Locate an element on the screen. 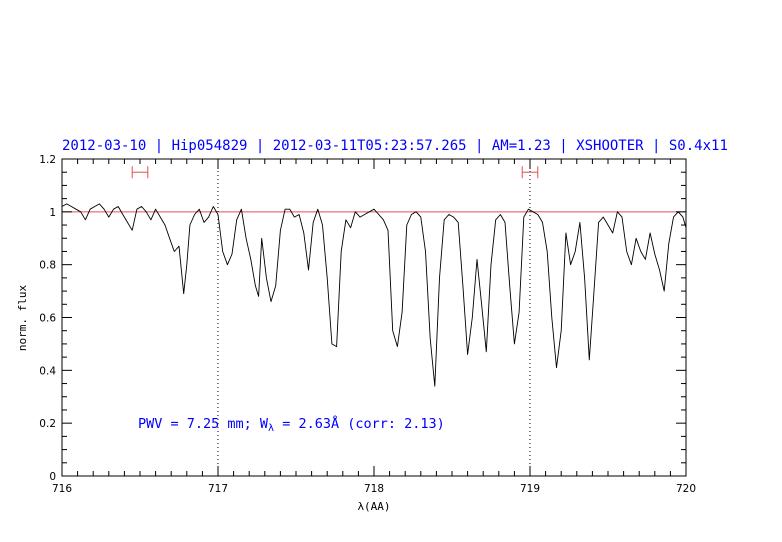 The width and height of the screenshot is (782, 542). x-tick-label: 716 is located at coordinates (62, 489).